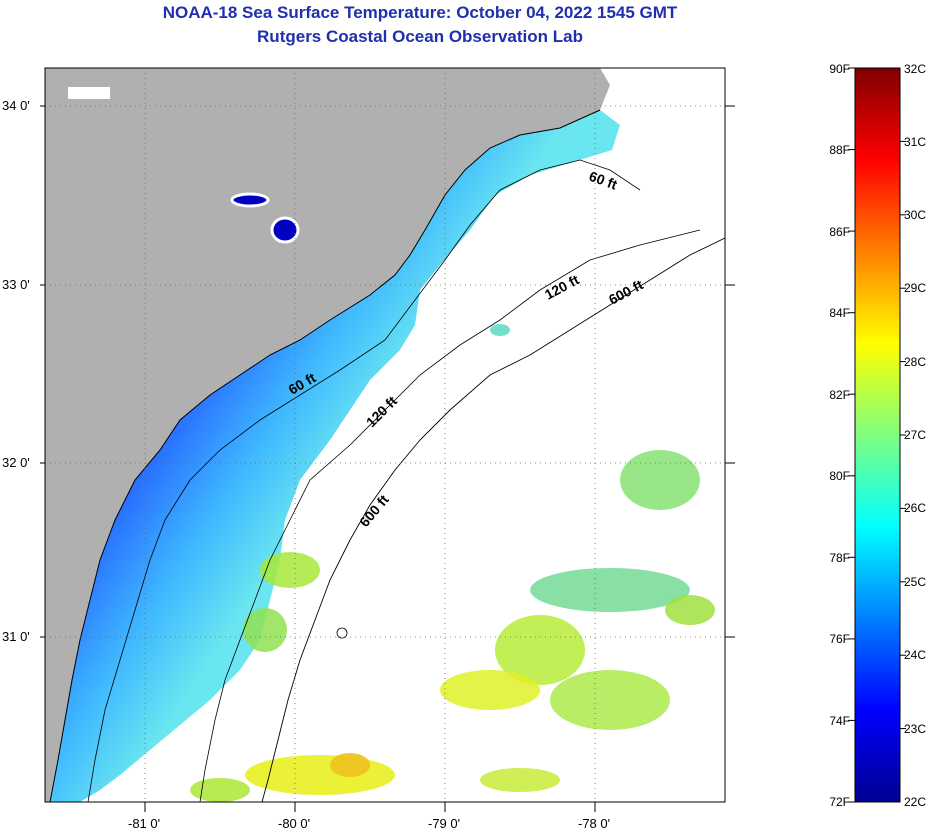 This screenshot has height=832, width=936. What do you see at coordinates (915, 142) in the screenshot?
I see `cb-c-31: 31C` at bounding box center [915, 142].